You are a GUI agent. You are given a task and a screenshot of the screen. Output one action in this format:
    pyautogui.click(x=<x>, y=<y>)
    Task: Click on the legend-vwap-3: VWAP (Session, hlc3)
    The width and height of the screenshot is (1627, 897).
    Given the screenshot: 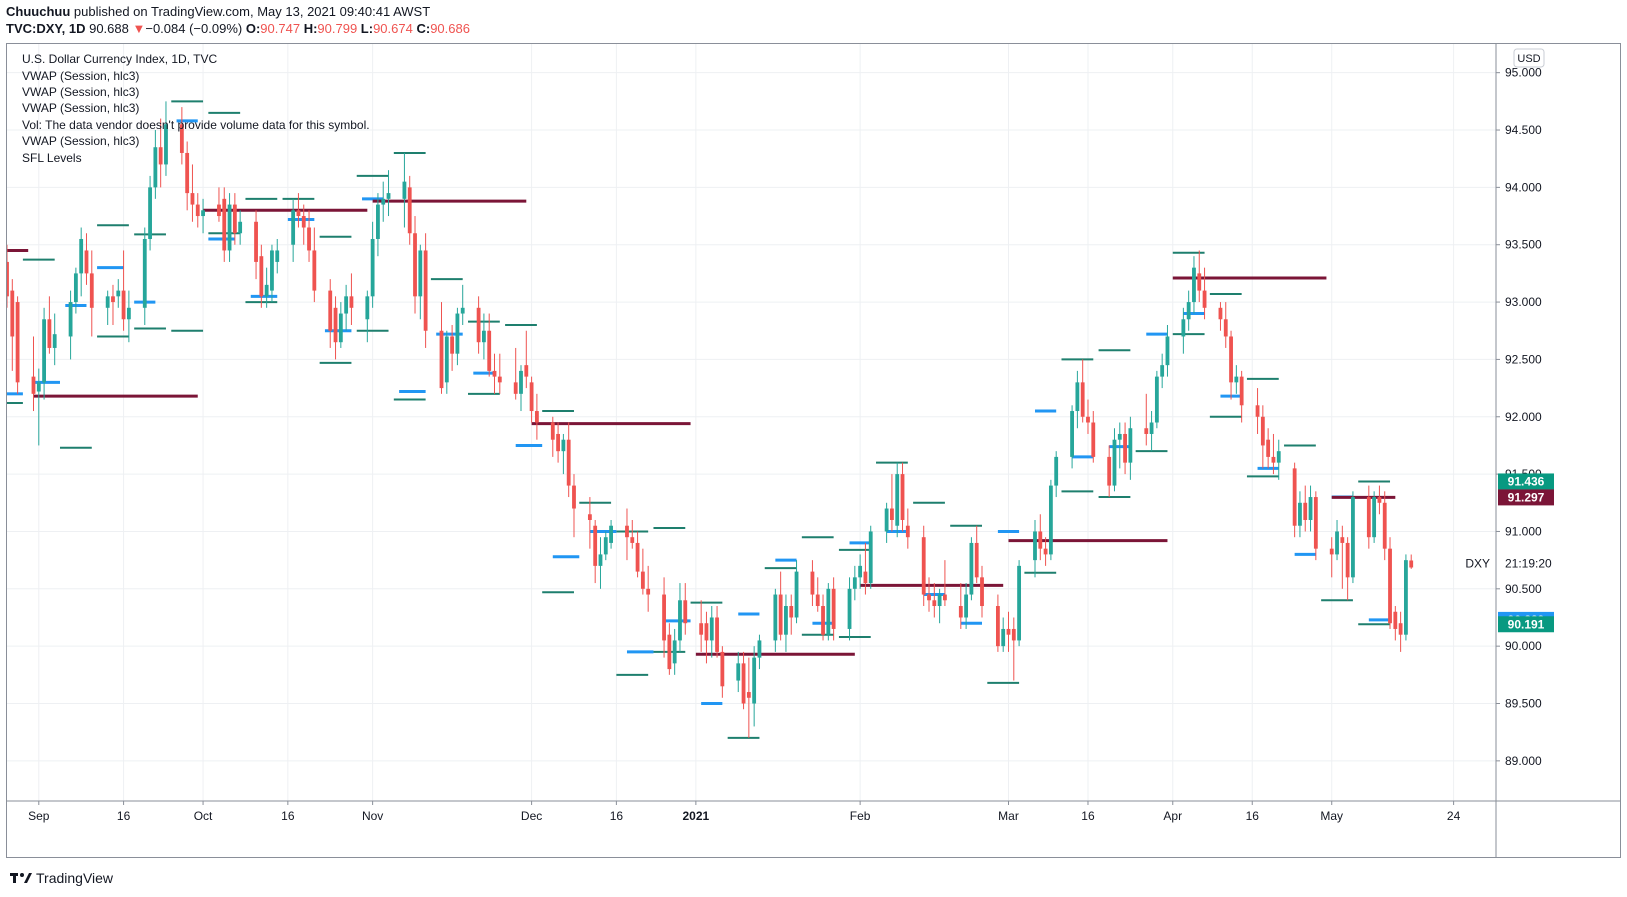 What is the action you would take?
    pyautogui.click(x=81, y=108)
    